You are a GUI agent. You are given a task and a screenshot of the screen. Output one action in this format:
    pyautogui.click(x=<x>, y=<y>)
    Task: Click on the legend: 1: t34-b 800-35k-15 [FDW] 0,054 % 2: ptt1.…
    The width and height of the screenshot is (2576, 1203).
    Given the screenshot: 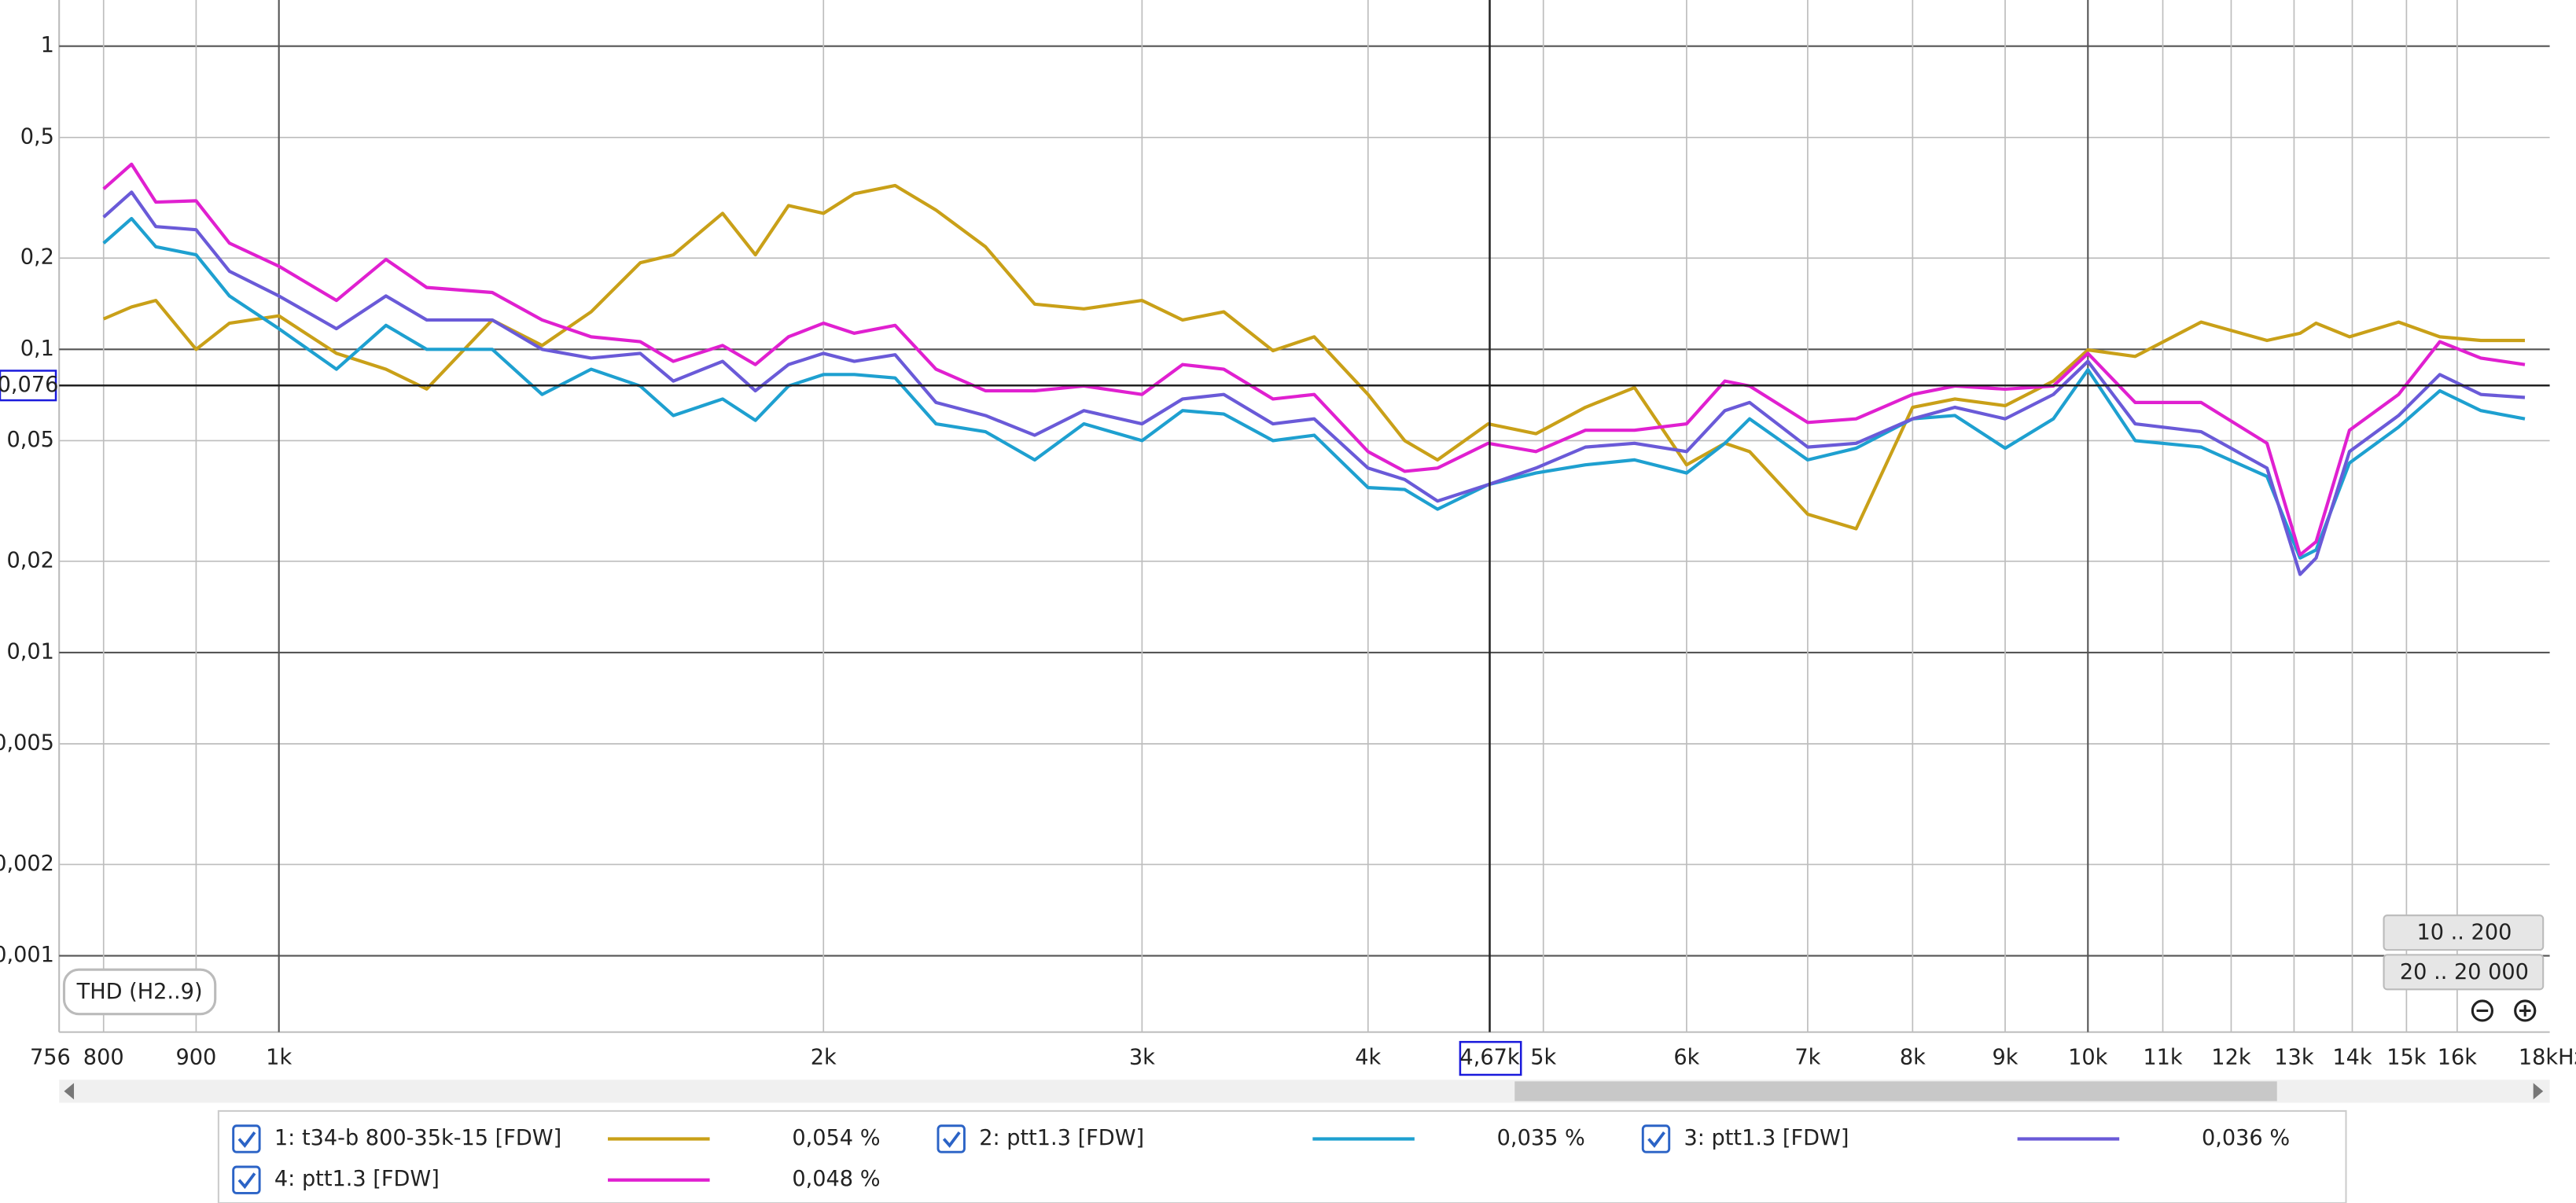 What is the action you would take?
    pyautogui.click(x=1261, y=1159)
    